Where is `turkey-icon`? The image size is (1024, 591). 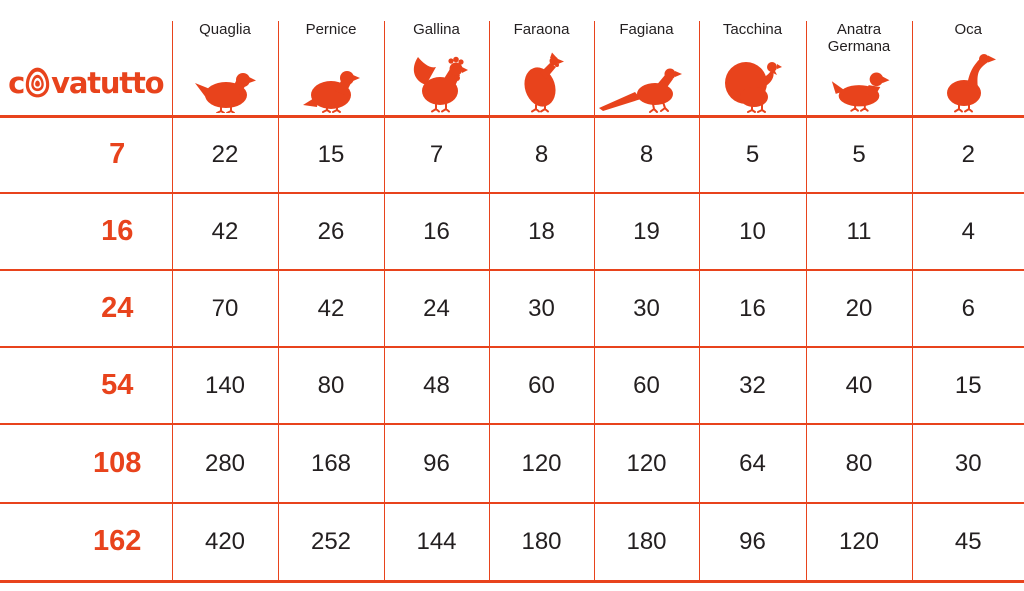
turkey-icon is located at coordinates (753, 84).